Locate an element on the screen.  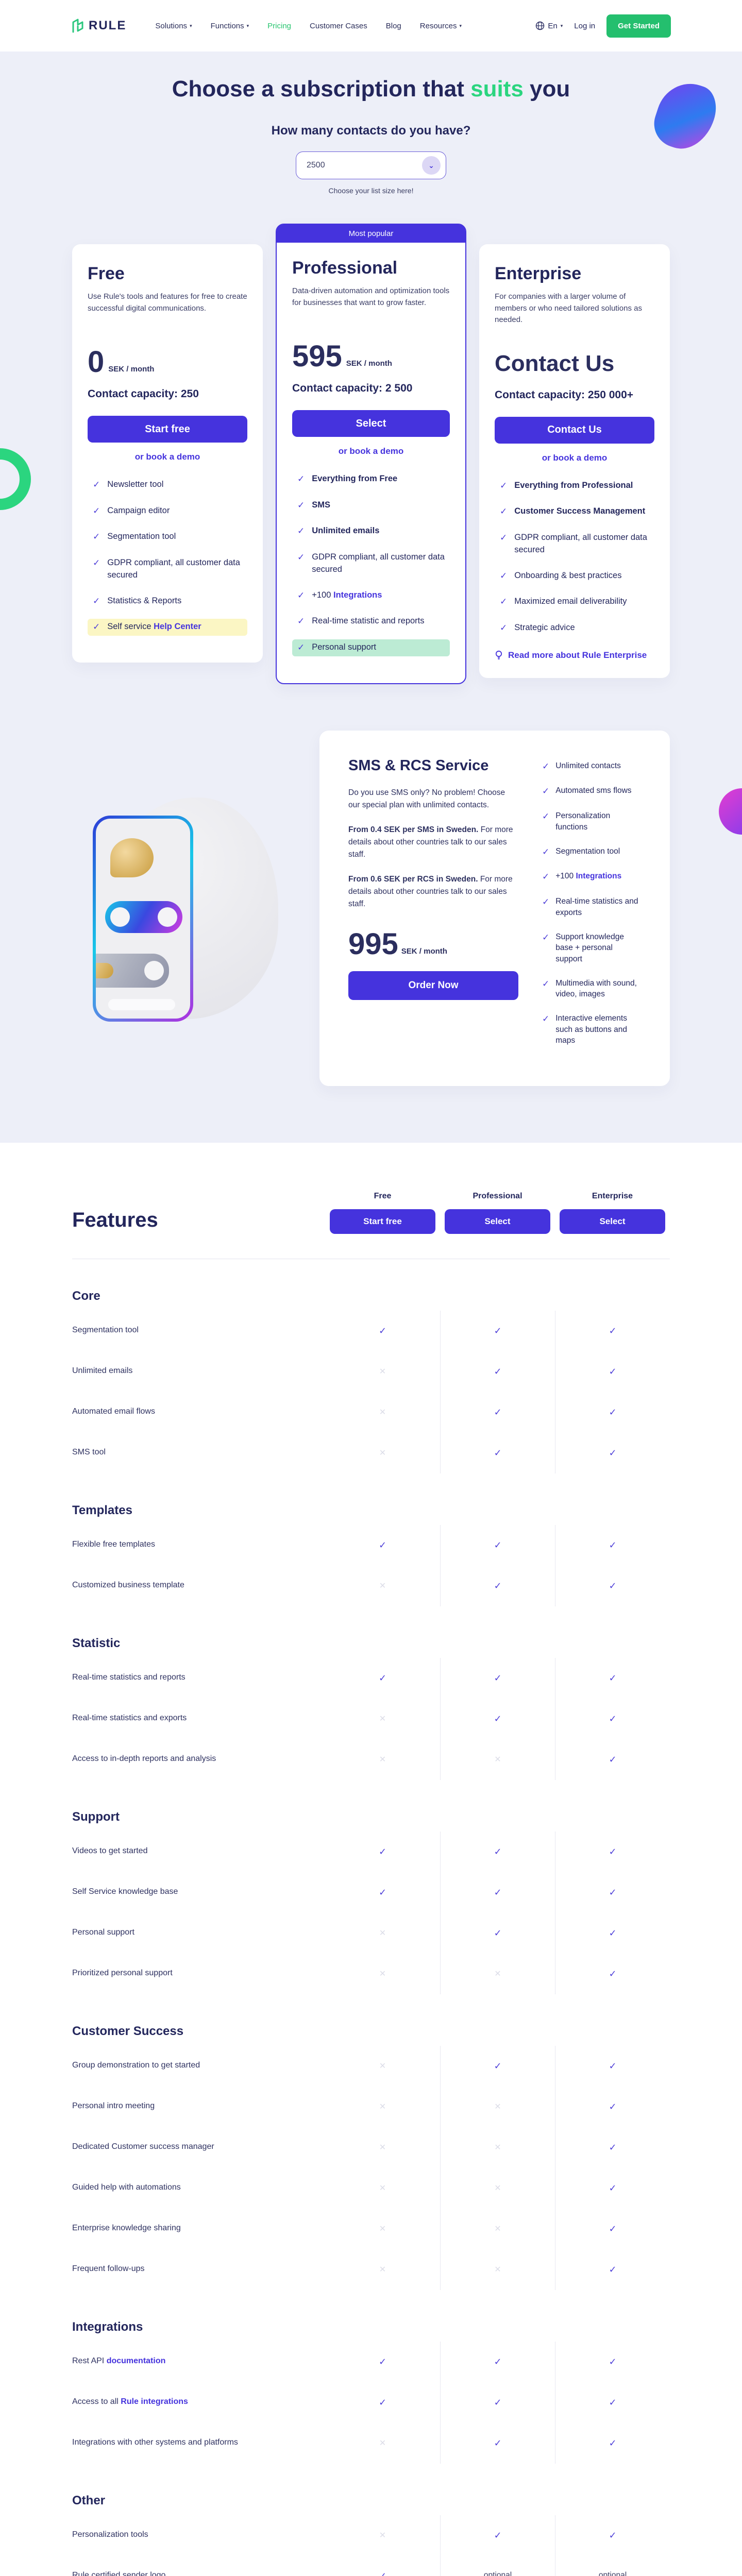
enterprise-read-more-link: Read more about Rule Enterprise is located at coordinates (574, 655).